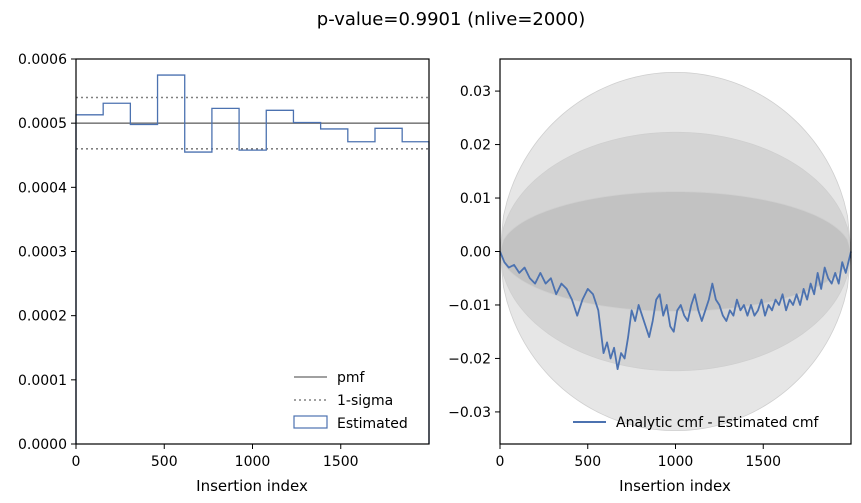  I want to click on right-legend: Analytic cmf - Estimated cmf, so click(696, 423).